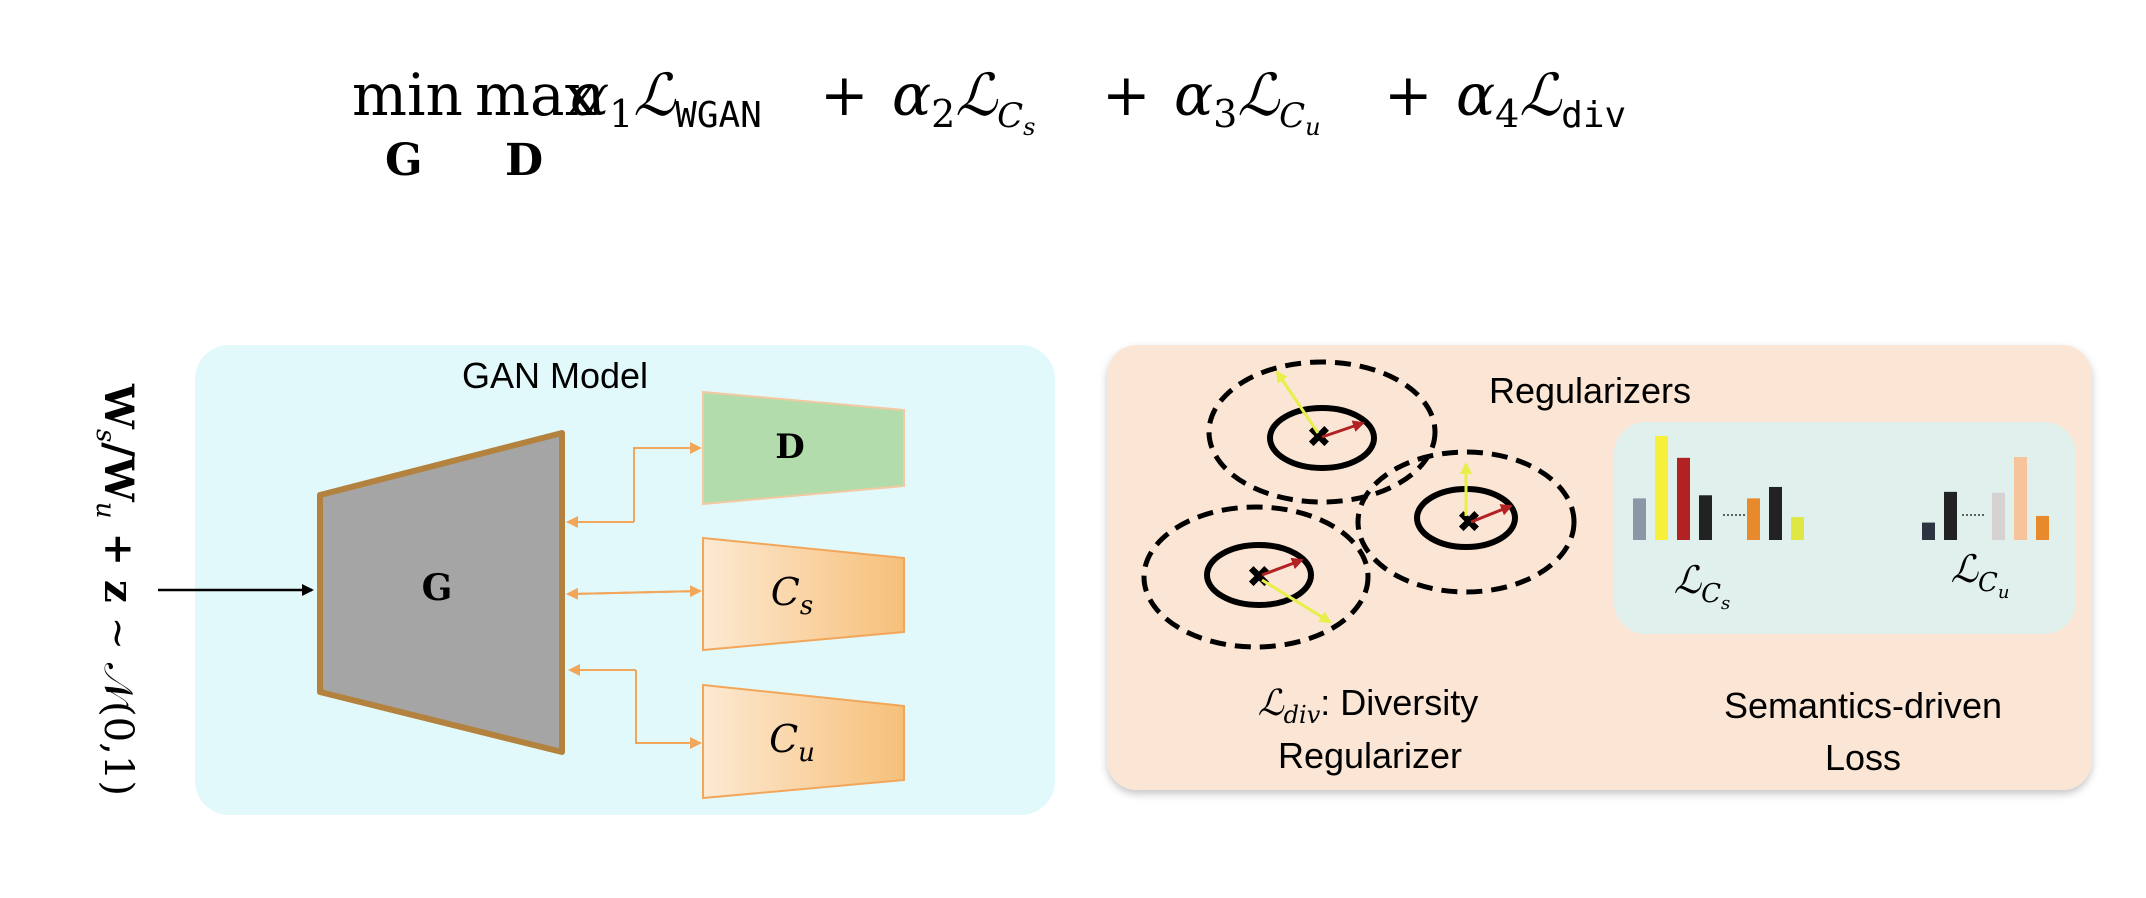 The width and height of the screenshot is (2146, 898). I want to click on generator-label: G, so click(437, 588).